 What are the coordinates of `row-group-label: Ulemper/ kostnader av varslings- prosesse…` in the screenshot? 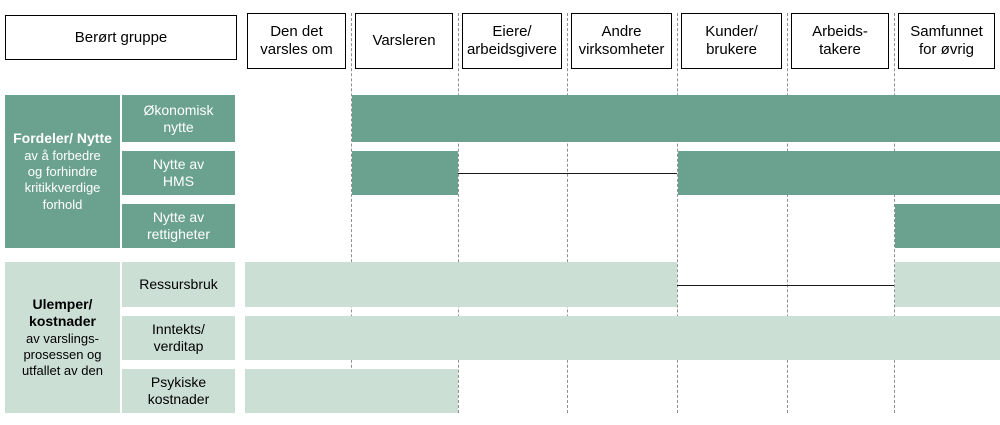 It's located at (62, 337).